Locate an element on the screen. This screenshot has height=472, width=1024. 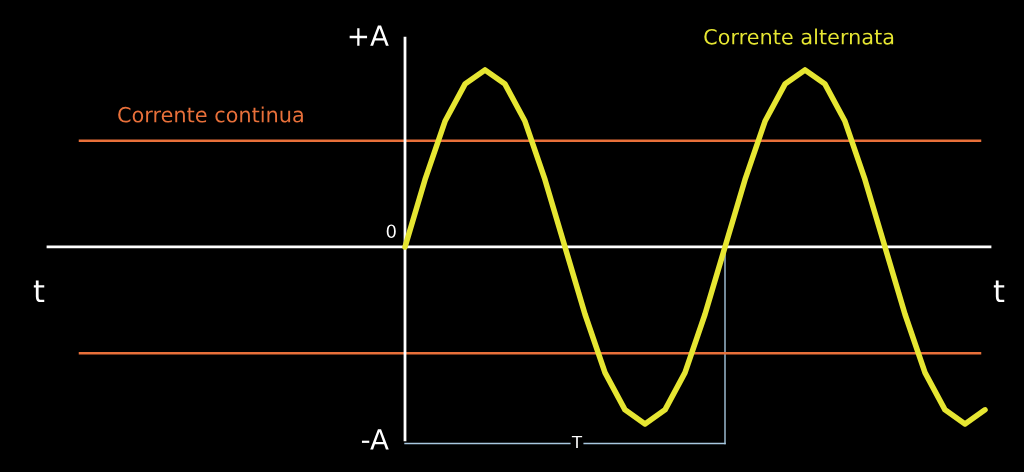
text: -A is located at coordinates (375, 439).